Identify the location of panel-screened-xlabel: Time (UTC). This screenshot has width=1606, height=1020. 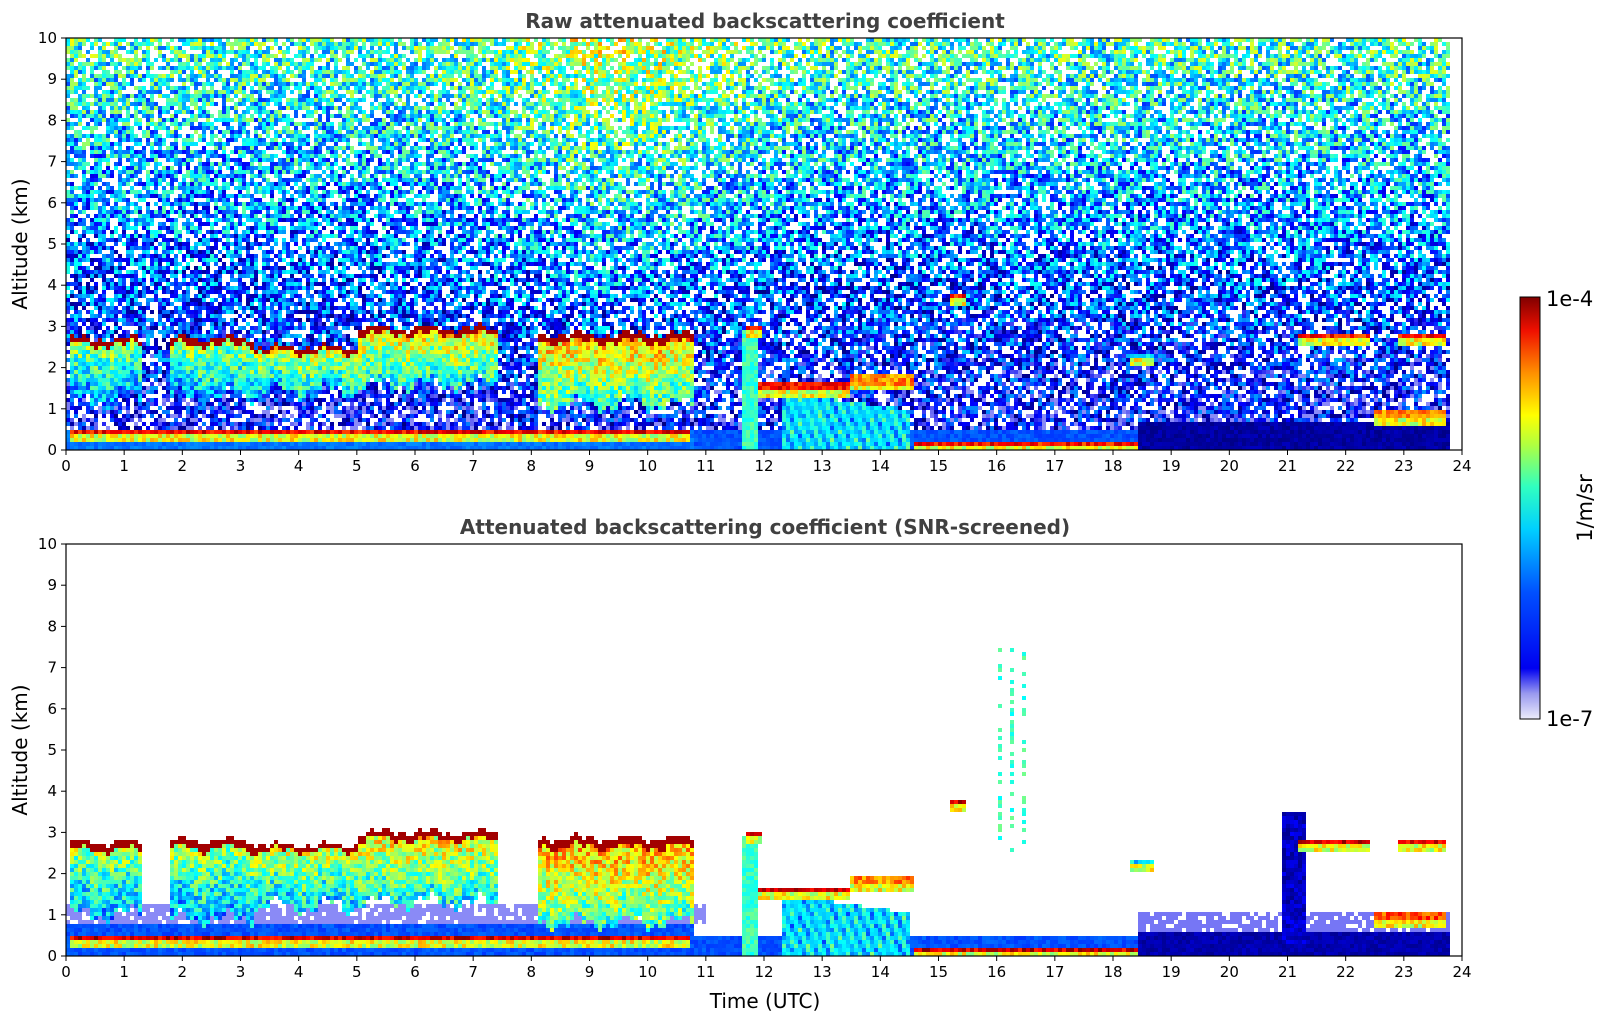
(765, 1001).